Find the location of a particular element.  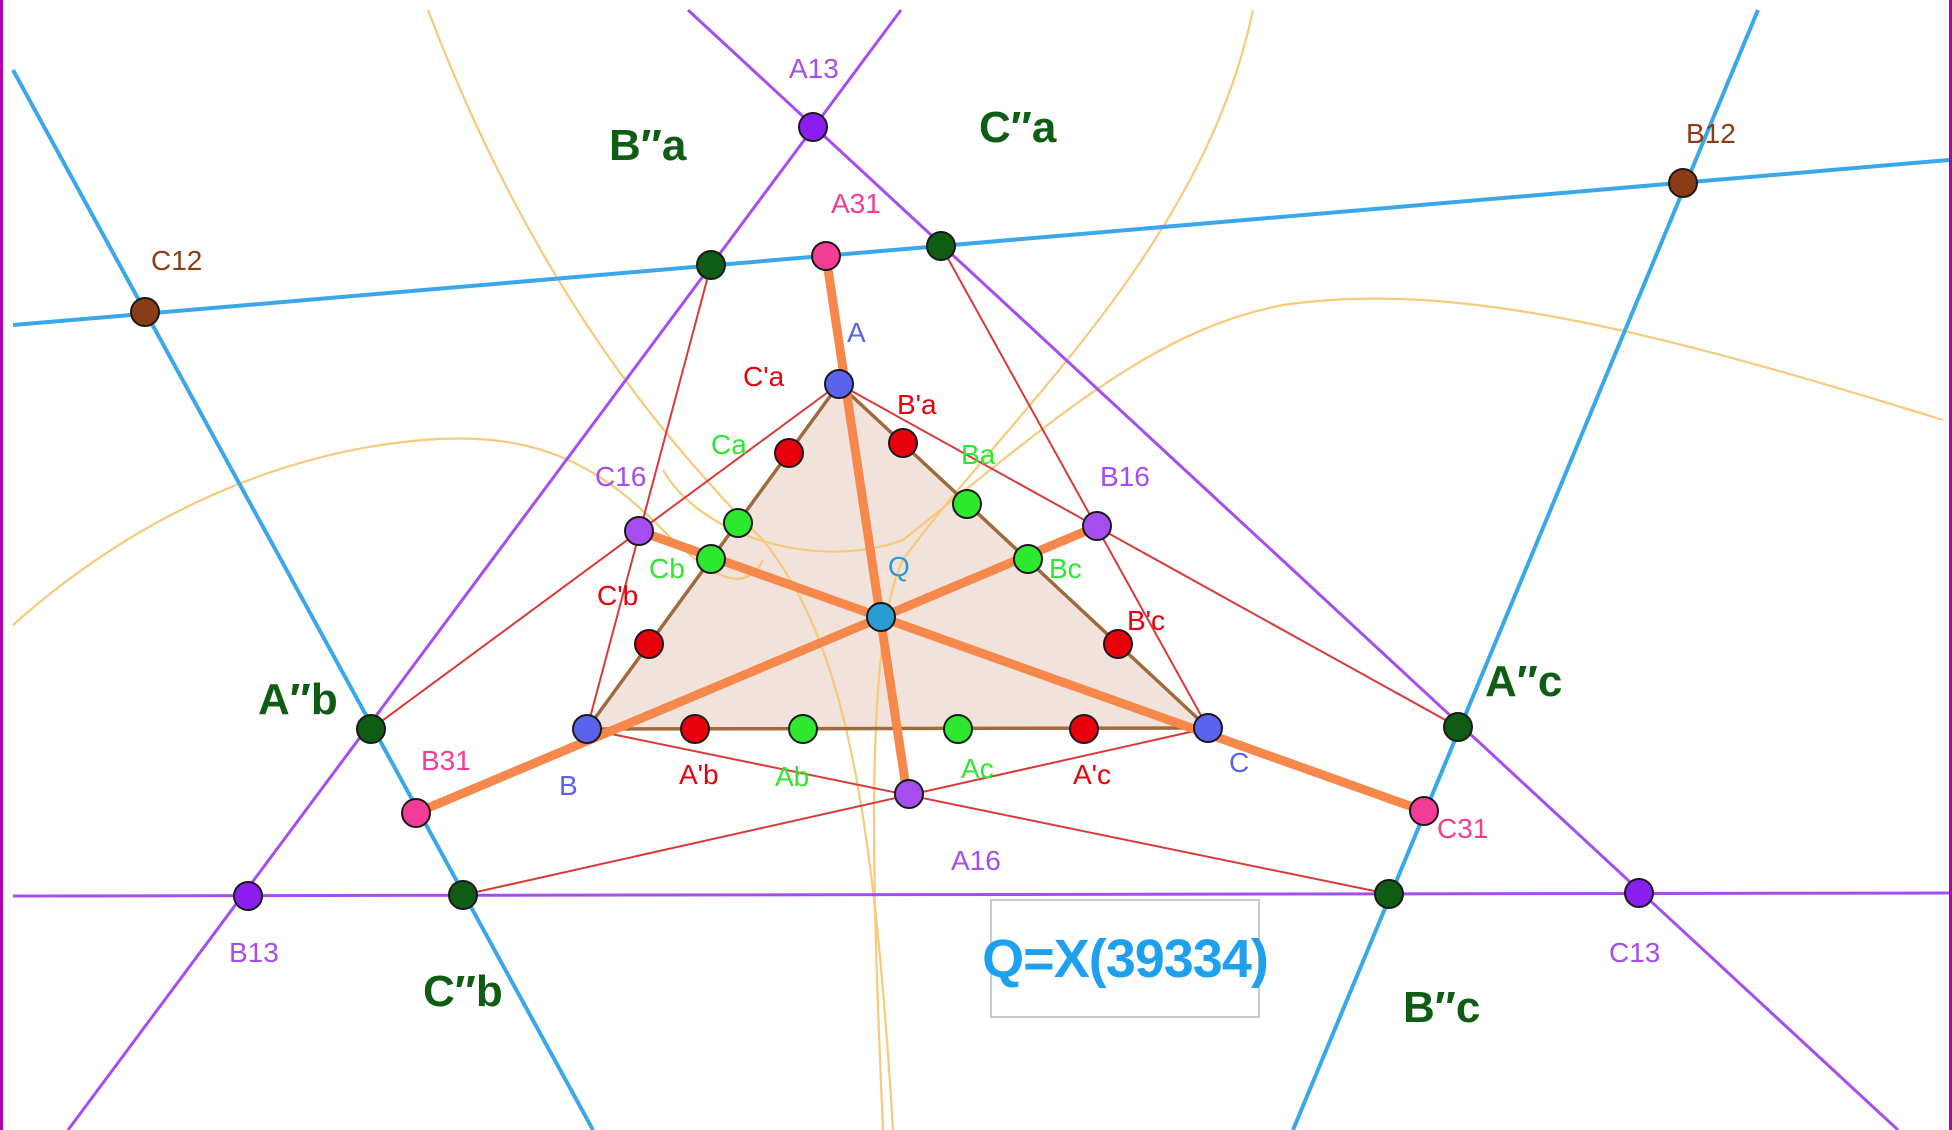

point-cb-p is located at coordinates (649, 644).